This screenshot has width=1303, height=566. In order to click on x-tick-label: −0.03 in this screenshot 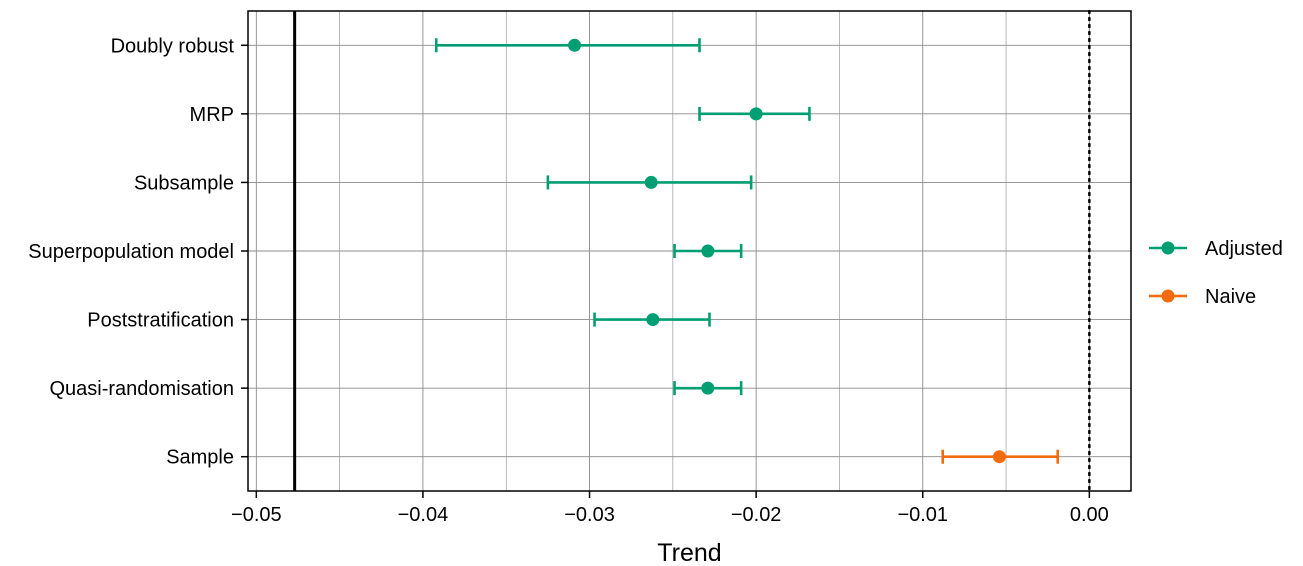, I will do `click(589, 515)`.